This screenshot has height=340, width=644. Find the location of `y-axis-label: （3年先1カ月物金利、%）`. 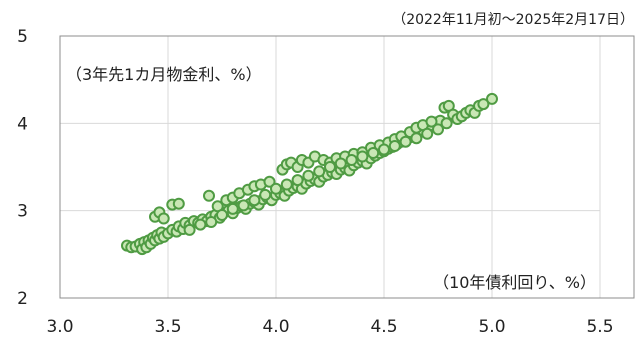

y-axis-label: （3年先1カ月物金利、%） is located at coordinates (164, 74).